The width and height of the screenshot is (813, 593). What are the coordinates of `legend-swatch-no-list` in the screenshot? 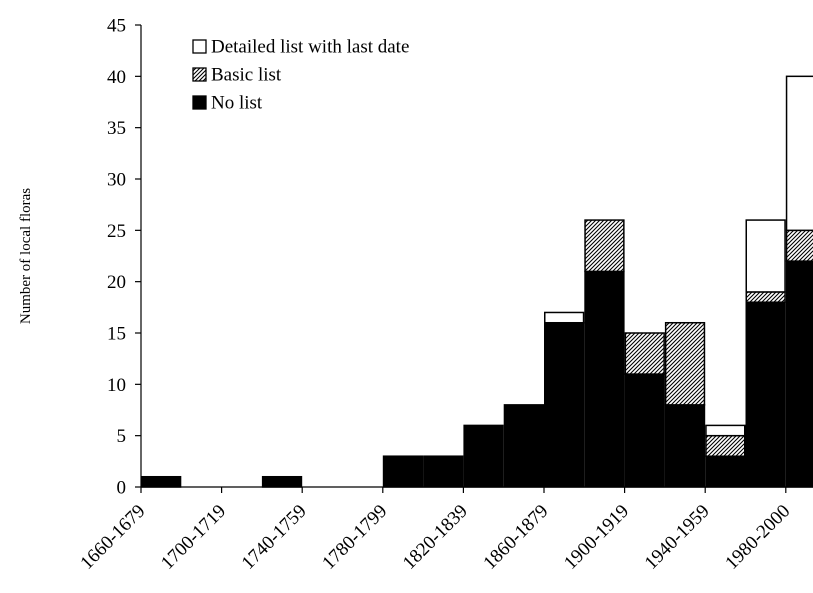 It's located at (199, 102).